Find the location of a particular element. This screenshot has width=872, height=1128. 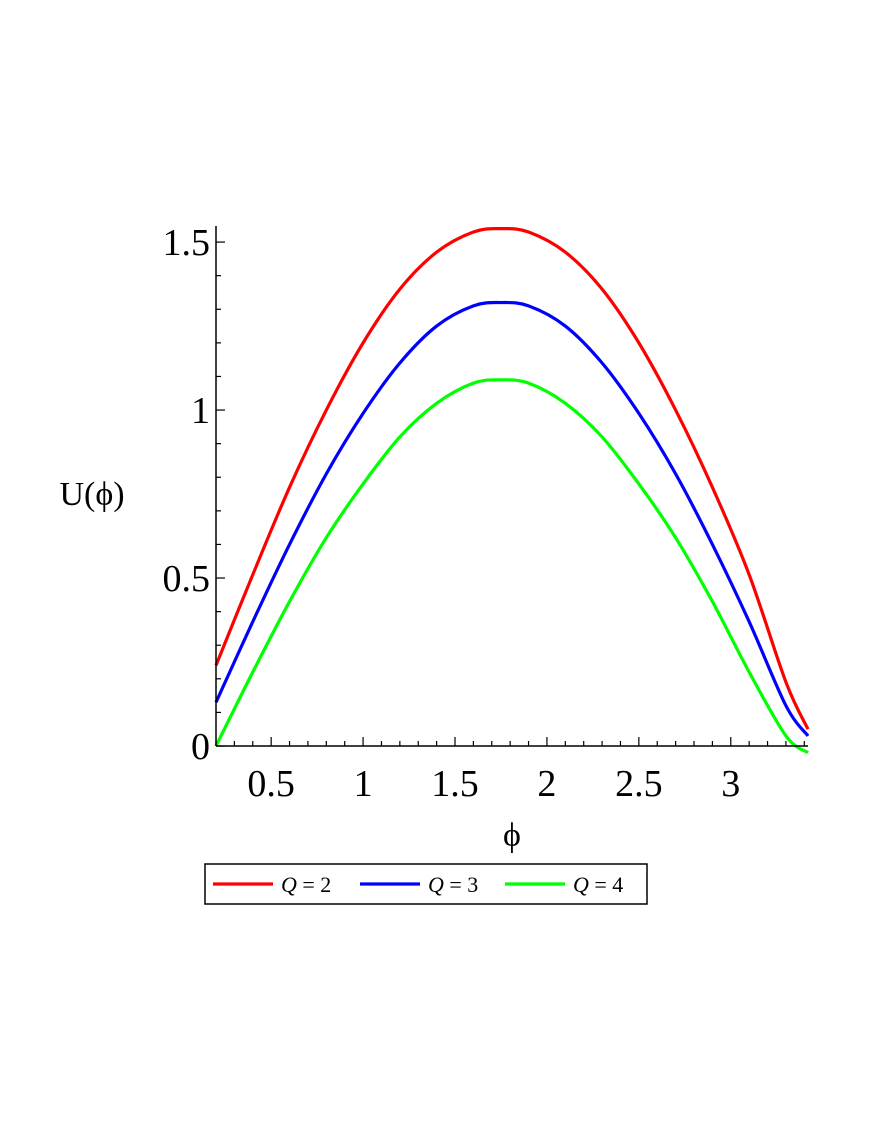

legend-label-3: Q = 4 is located at coordinates (598, 884).